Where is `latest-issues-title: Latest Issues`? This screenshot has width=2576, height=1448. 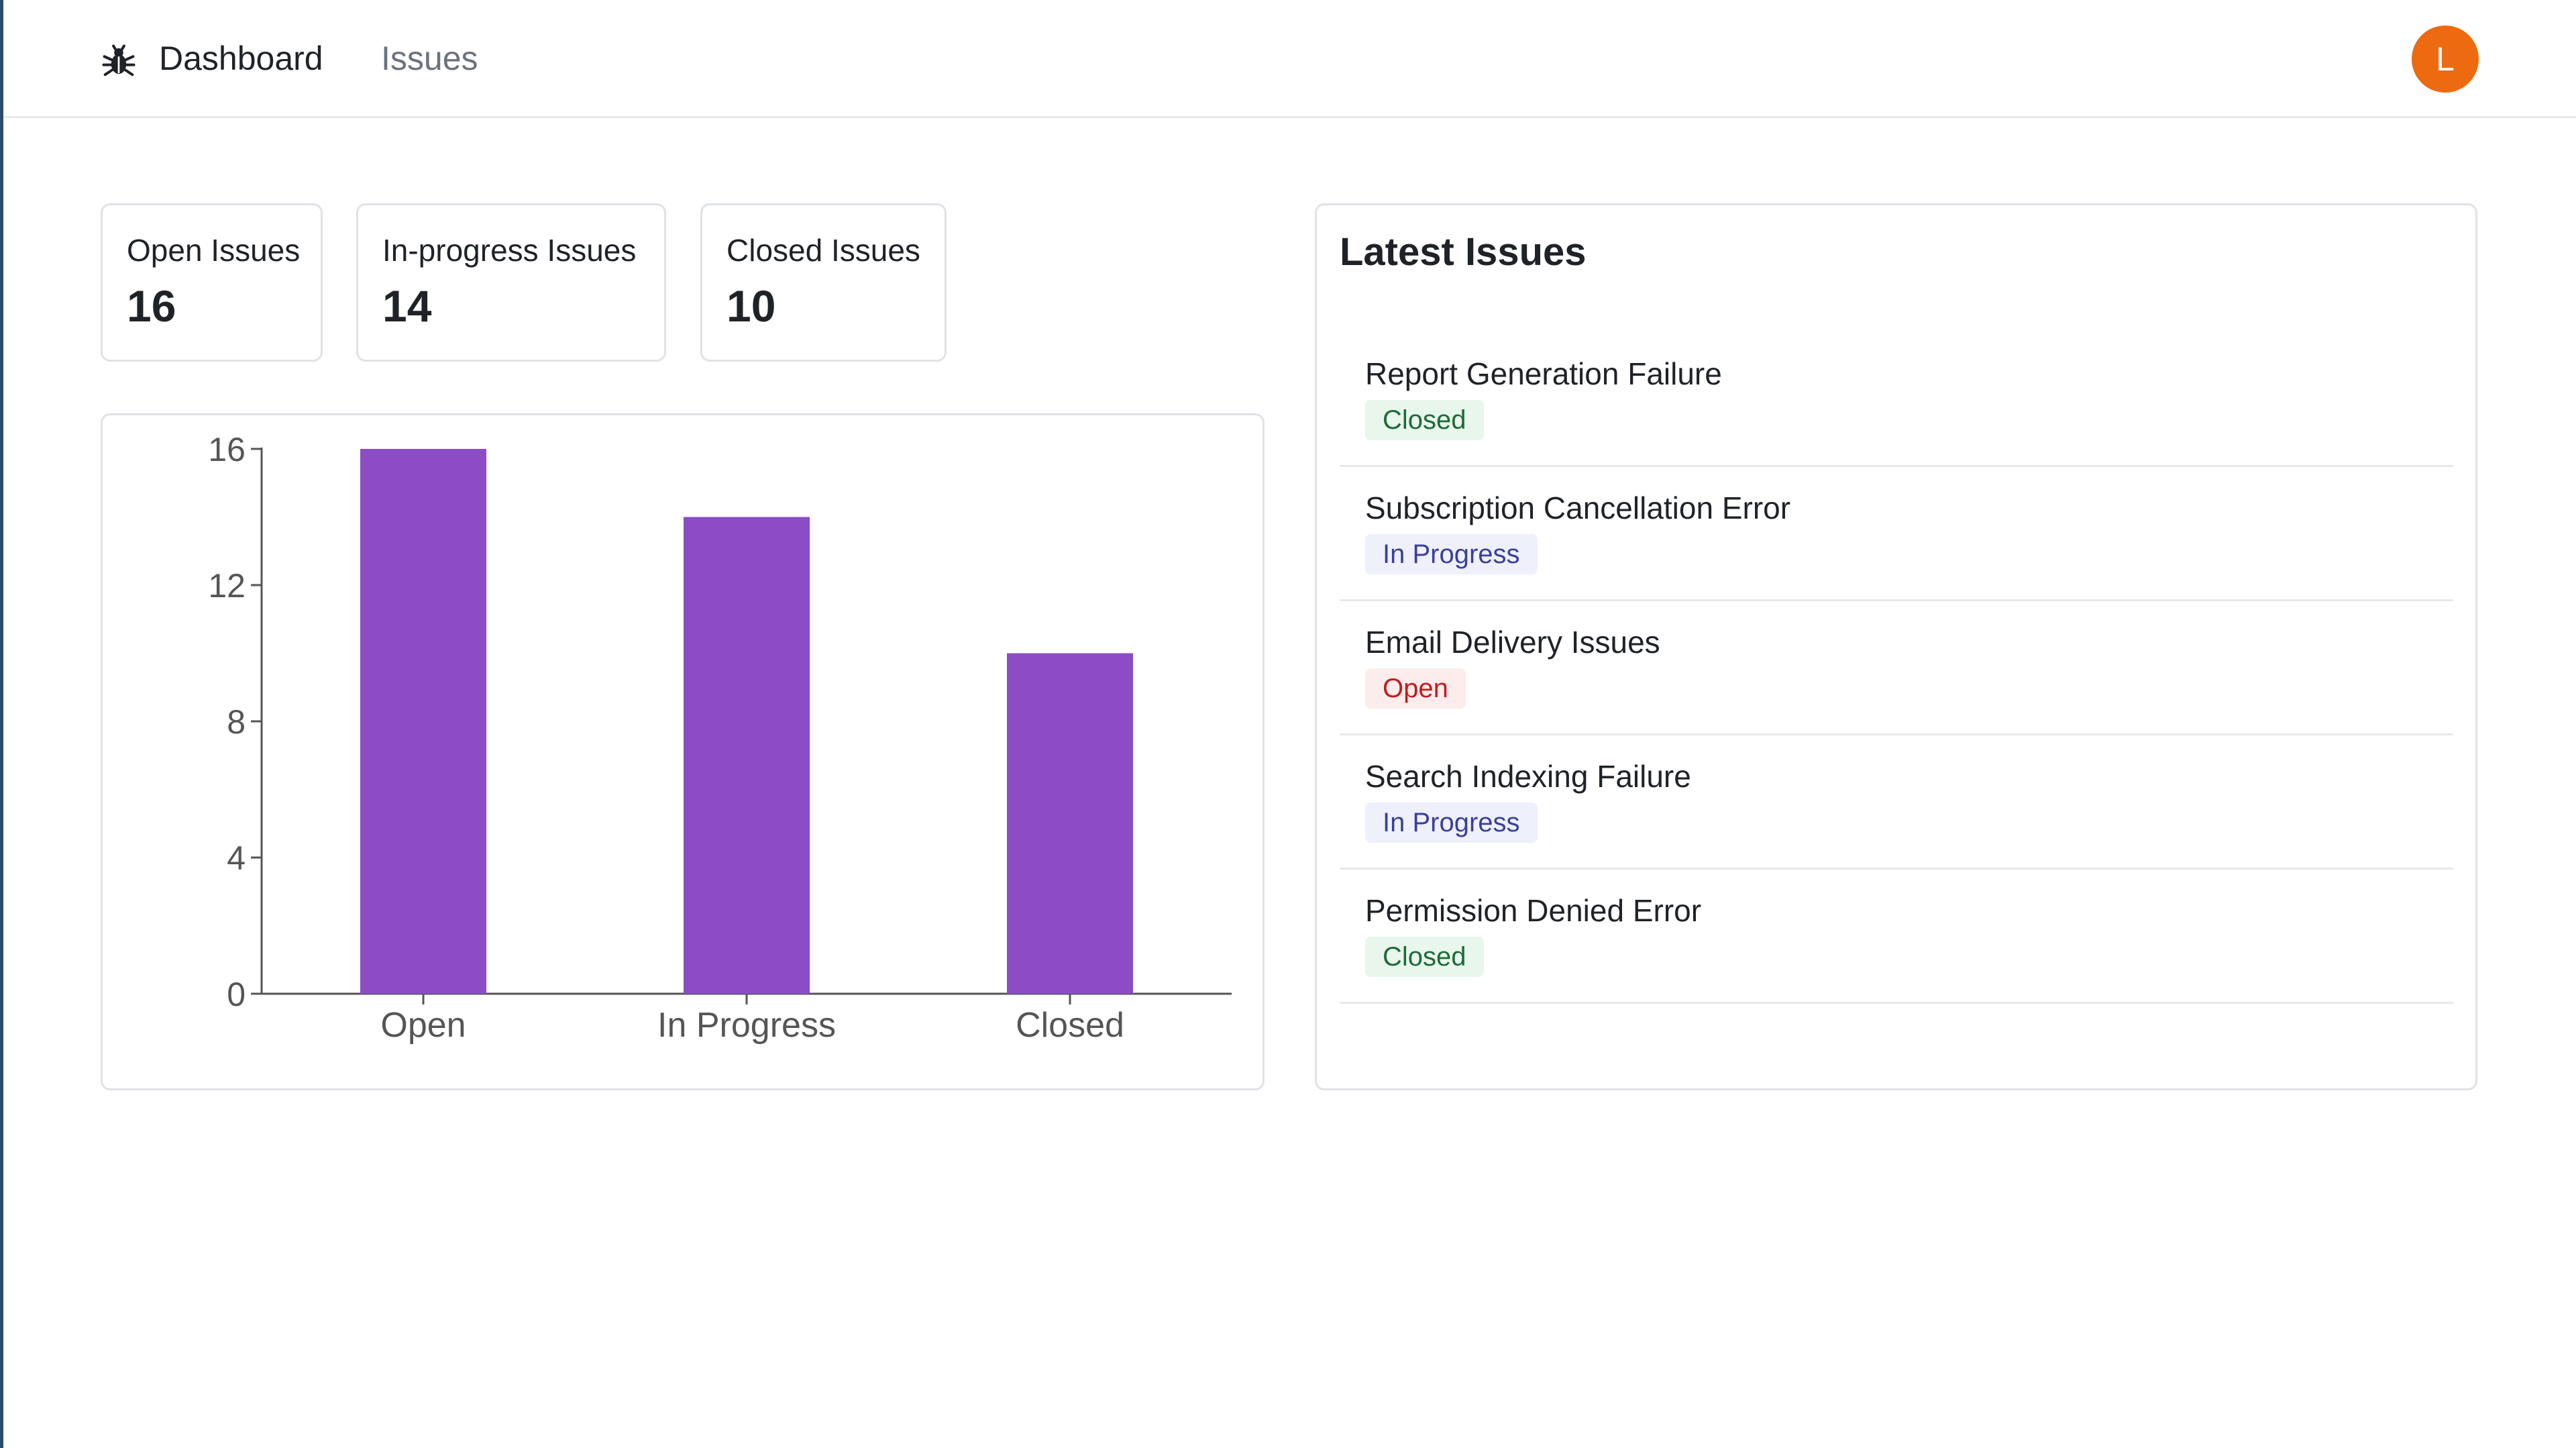
latest-issues-title: Latest Issues is located at coordinates (1463, 252).